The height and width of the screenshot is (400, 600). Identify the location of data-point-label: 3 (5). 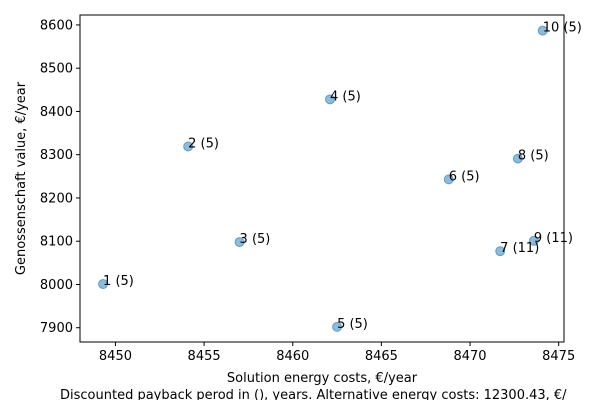
(255, 239).